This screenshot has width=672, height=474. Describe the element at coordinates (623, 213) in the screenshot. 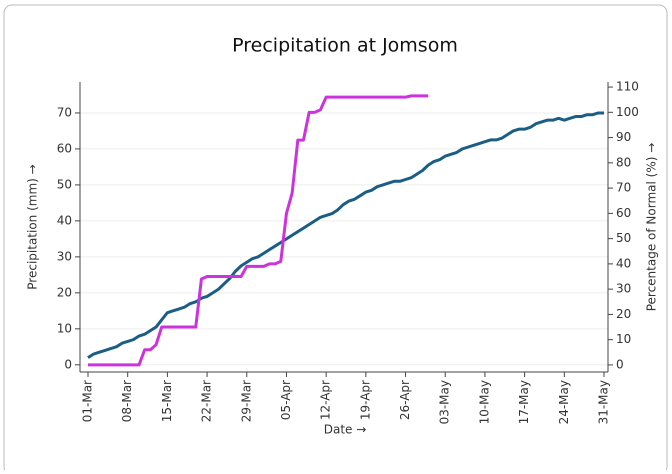

I see `y2-tick-label: 60` at that location.